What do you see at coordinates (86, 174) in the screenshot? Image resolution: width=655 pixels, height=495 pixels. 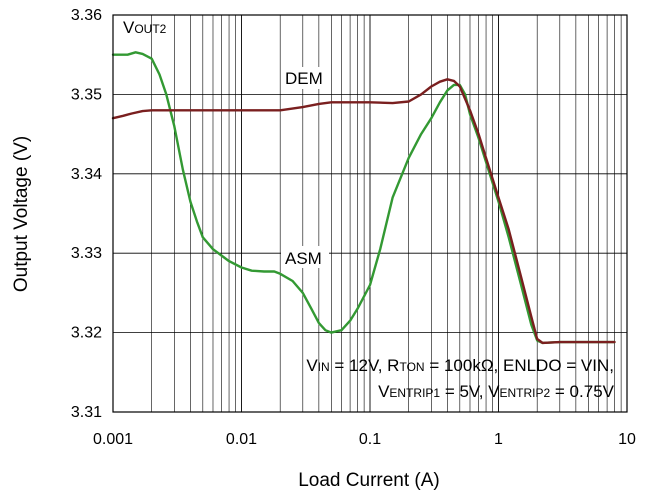 I see `y-tick-label: 3.34` at bounding box center [86, 174].